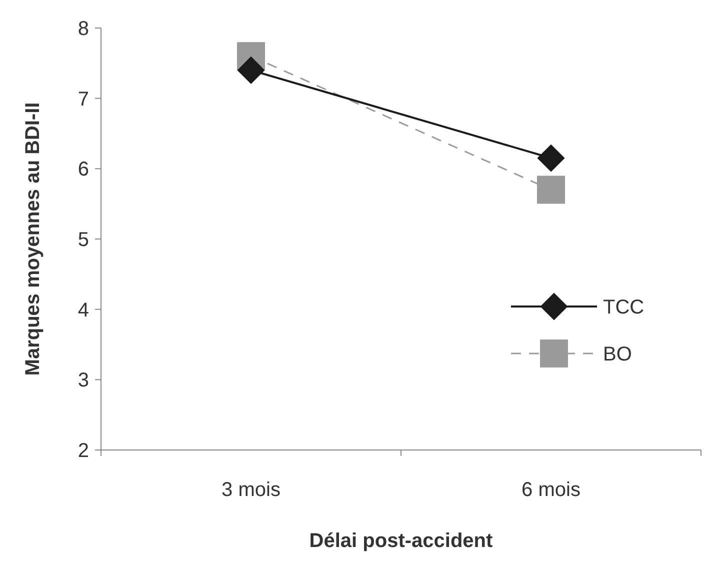 The width and height of the screenshot is (711, 565). Describe the element at coordinates (401, 541) in the screenshot. I see `x-axis-title: Délai post-accident` at that location.